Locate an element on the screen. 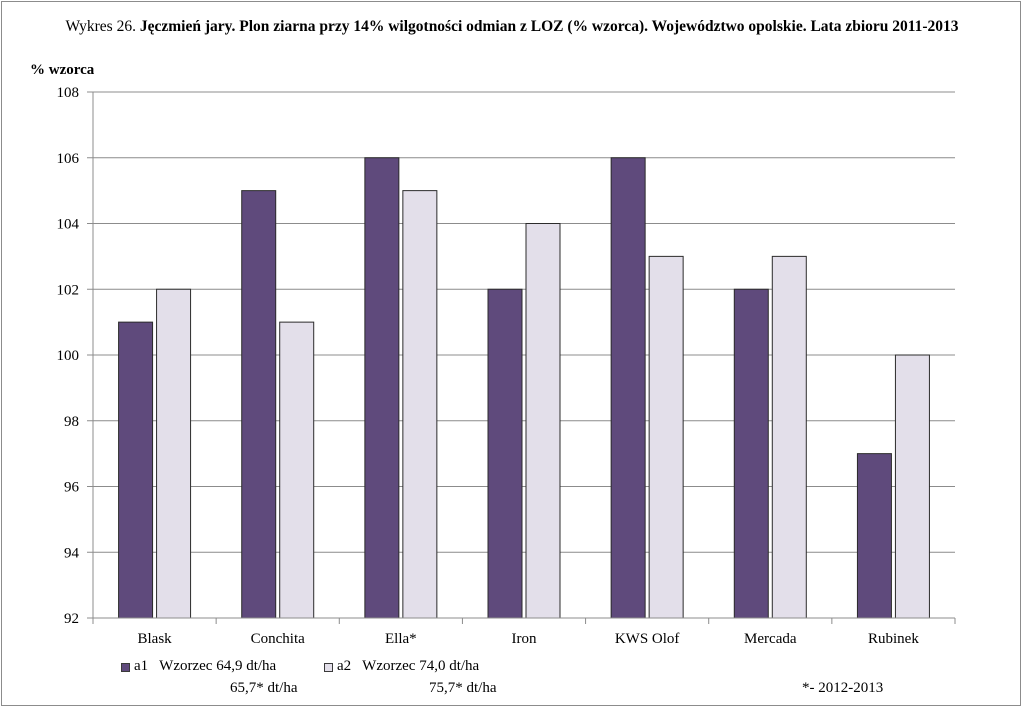  bar-a2-kws-olof is located at coordinates (666, 437).